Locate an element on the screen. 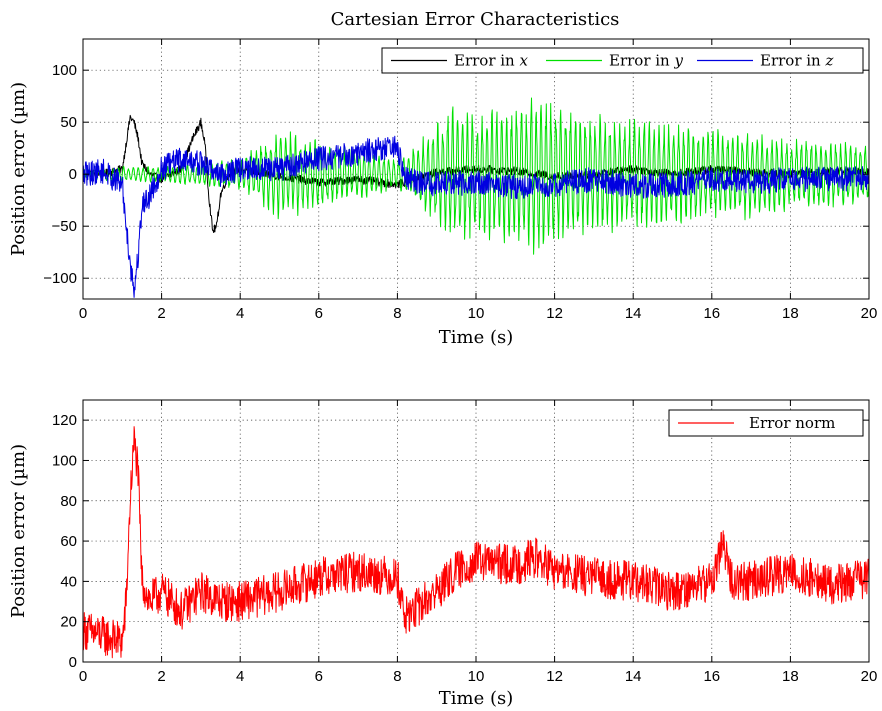 This screenshot has width=882, height=711. legend: Error norm is located at coordinates (766, 423).